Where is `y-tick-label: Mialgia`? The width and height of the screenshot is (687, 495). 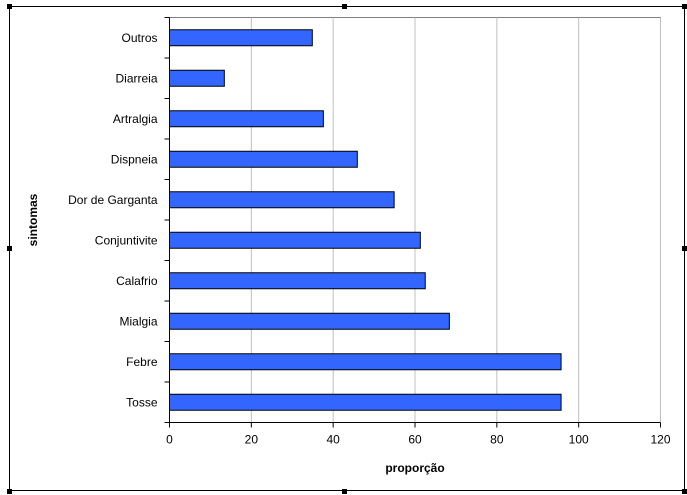 y-tick-label: Mialgia is located at coordinates (138, 321).